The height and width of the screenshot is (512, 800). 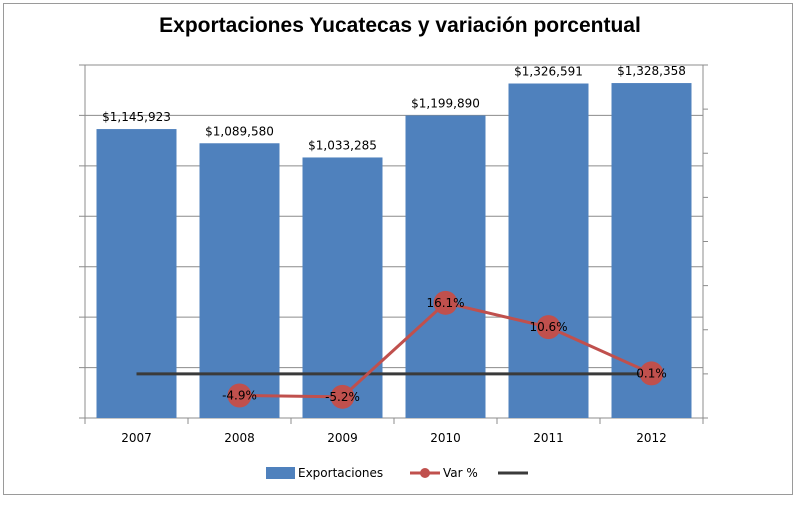 I want to click on bar-2011, so click(x=548, y=250).